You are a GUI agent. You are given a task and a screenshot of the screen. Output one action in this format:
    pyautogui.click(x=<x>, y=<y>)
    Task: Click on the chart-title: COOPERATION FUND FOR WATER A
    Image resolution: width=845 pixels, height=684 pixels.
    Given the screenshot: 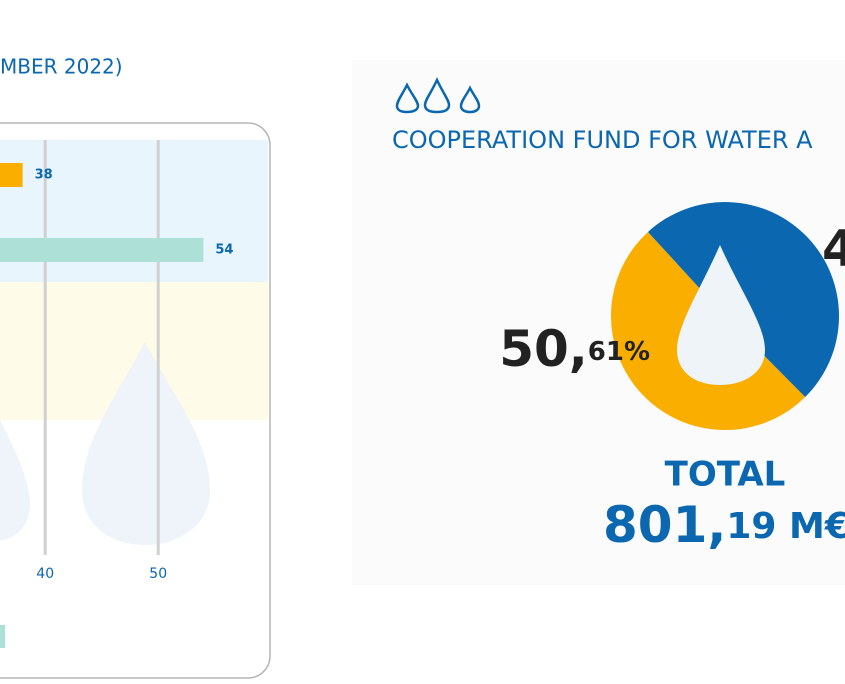 What is the action you would take?
    pyautogui.click(x=602, y=140)
    